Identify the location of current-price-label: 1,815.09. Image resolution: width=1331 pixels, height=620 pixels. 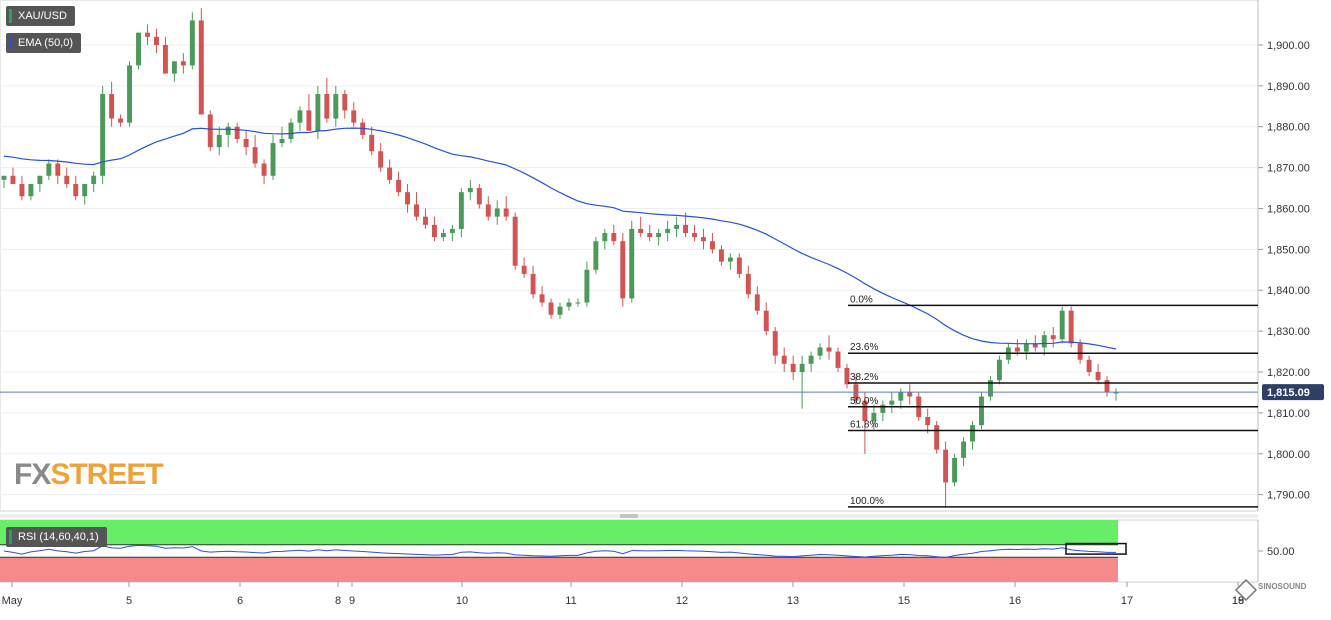
(1288, 393).